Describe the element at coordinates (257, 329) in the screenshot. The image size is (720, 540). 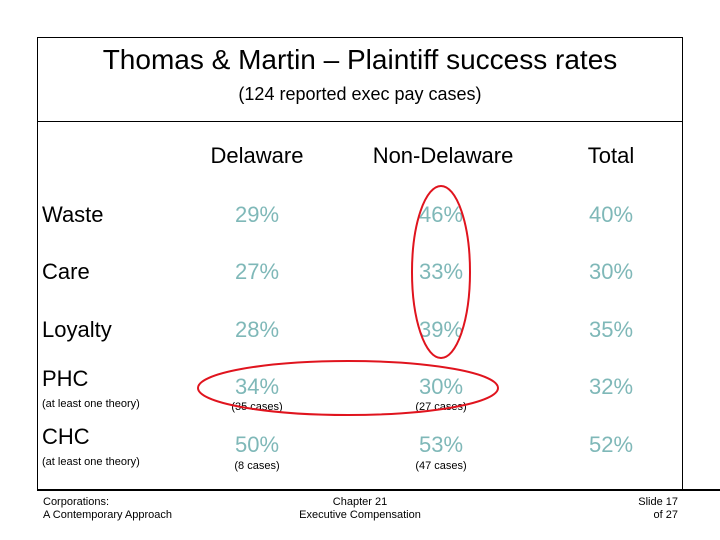
I see `cell-loyalty-delaware: 28%` at that location.